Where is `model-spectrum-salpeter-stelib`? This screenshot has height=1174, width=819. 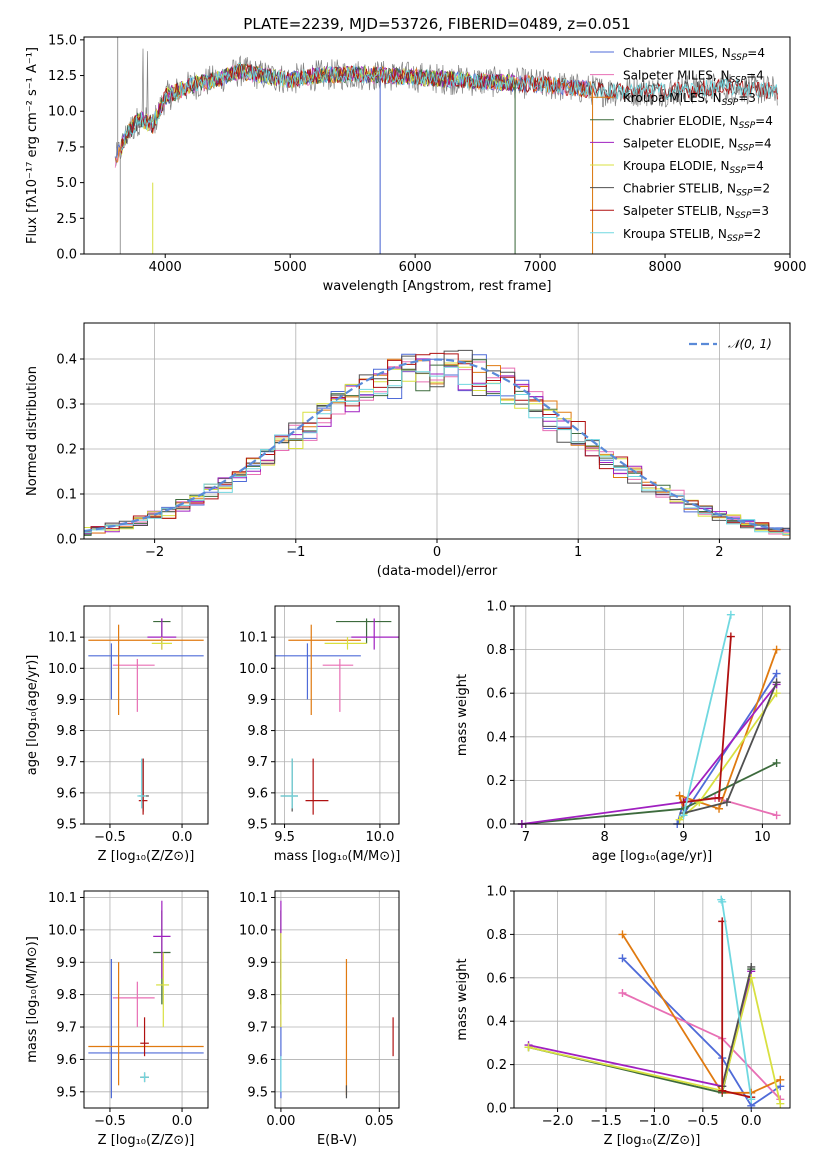 model-spectrum-salpeter-stelib is located at coordinates (449, 108).